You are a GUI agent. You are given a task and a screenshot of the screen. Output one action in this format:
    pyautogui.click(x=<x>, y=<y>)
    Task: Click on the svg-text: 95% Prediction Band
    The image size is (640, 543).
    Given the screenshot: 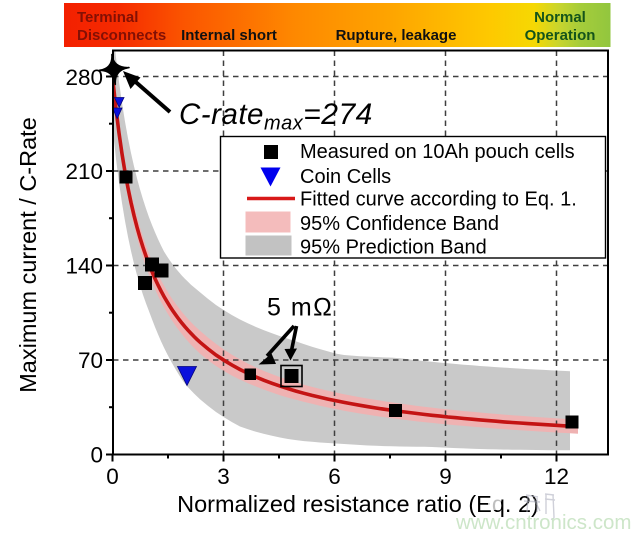 What is the action you would take?
    pyautogui.click(x=393, y=248)
    